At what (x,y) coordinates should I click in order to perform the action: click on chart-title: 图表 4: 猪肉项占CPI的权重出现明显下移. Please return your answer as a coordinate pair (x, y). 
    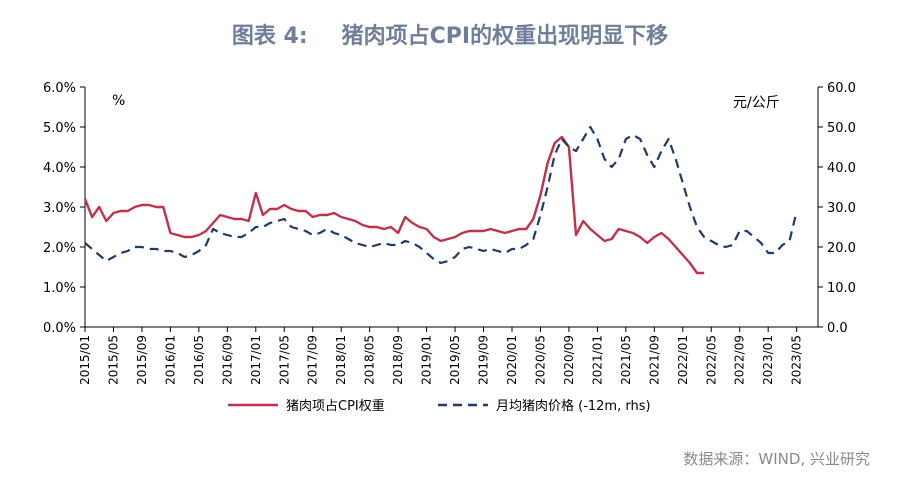
    Looking at the image, I should click on (450, 34).